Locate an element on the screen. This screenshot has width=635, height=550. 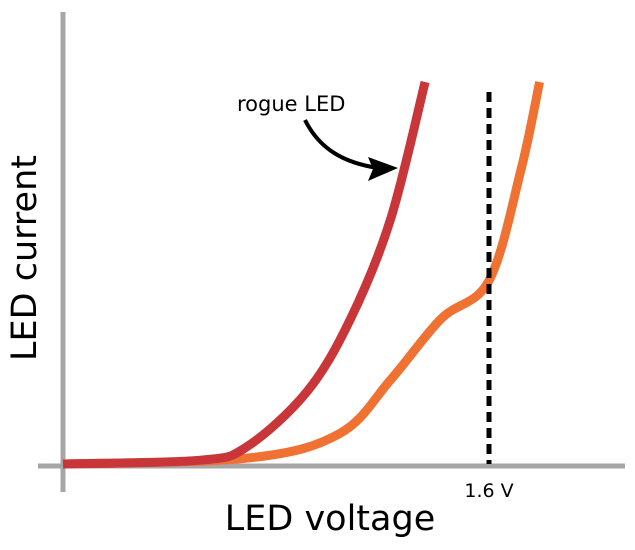
annotation-label: rogue LED is located at coordinates (291, 104).